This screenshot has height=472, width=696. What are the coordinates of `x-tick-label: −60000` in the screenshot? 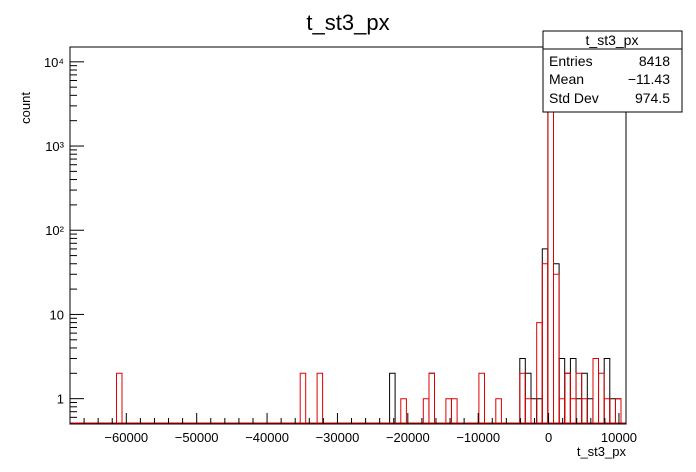 It's located at (126, 437).